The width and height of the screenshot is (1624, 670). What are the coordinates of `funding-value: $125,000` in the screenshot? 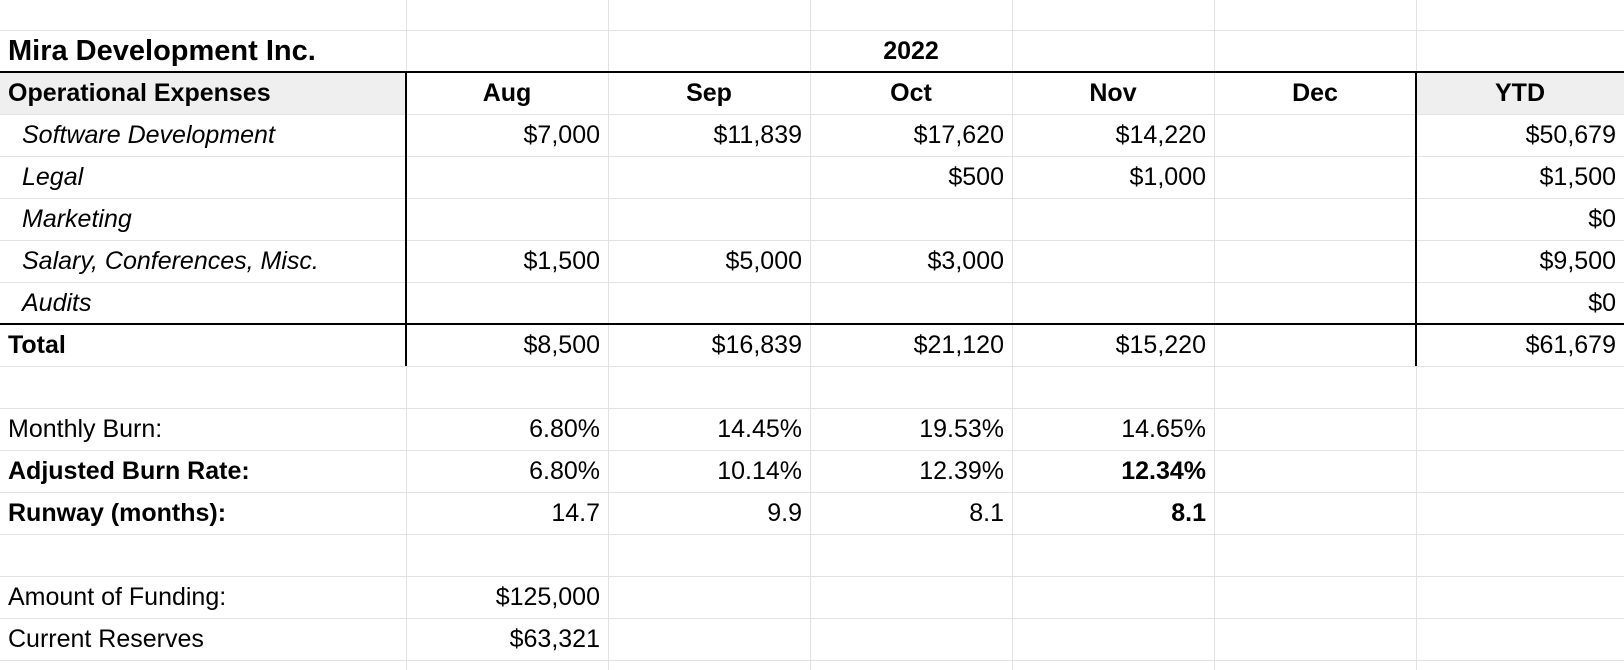 It's located at (547, 597).